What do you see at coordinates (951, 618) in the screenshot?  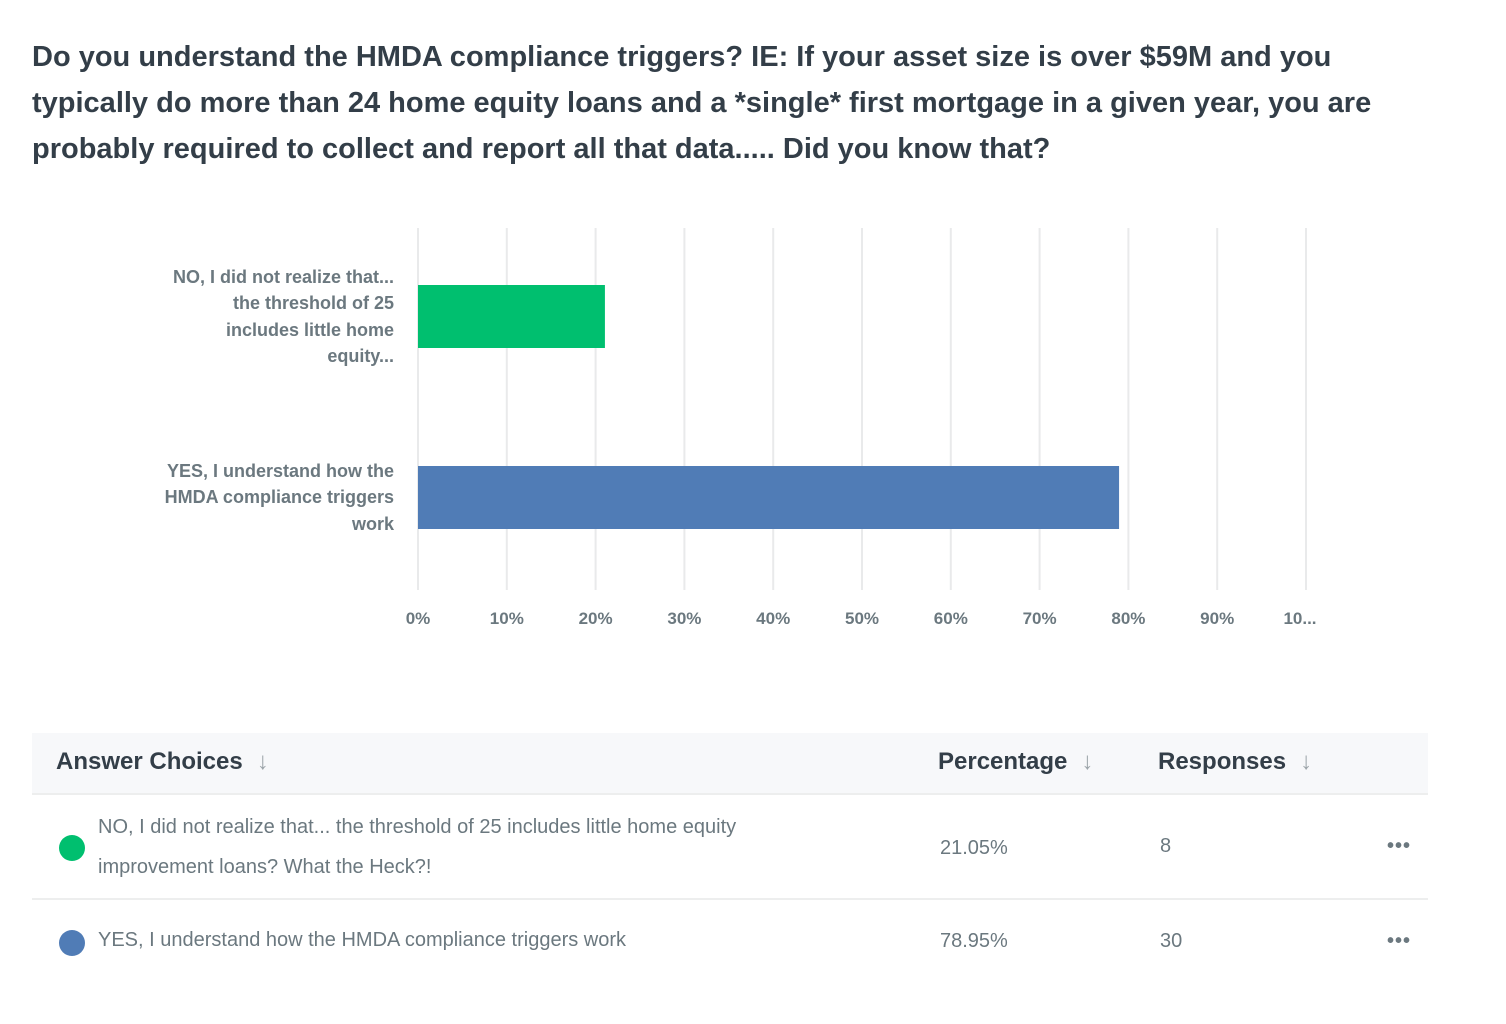 I see `x-tick-label: 60%` at bounding box center [951, 618].